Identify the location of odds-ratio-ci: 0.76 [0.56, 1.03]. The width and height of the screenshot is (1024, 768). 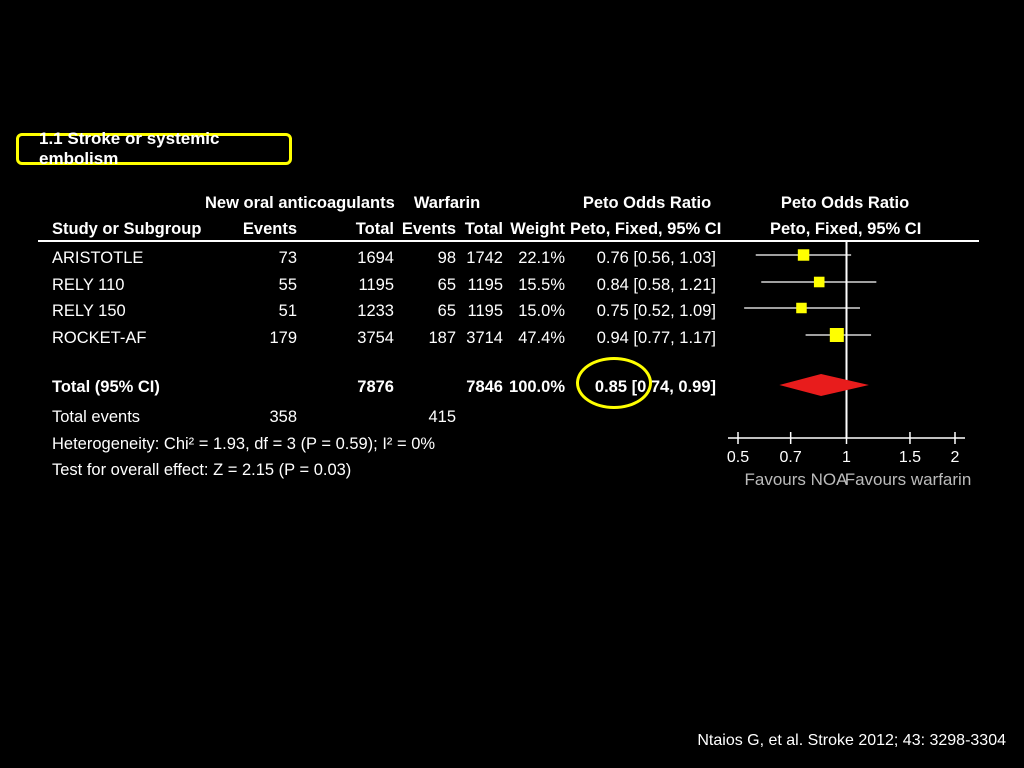
(656, 258).